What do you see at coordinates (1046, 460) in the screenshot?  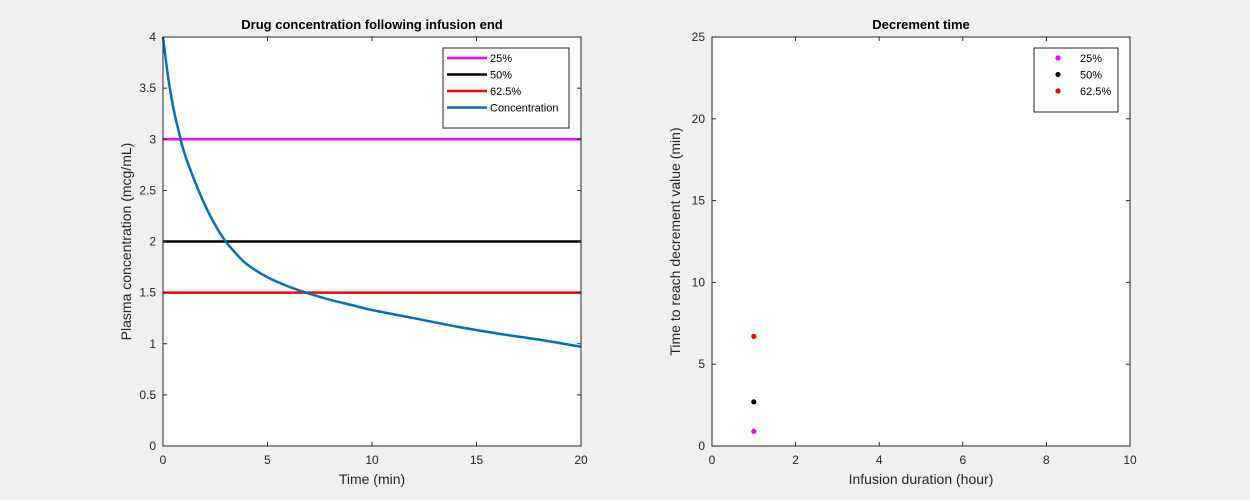 I see `x-tick-label: 8` at bounding box center [1046, 460].